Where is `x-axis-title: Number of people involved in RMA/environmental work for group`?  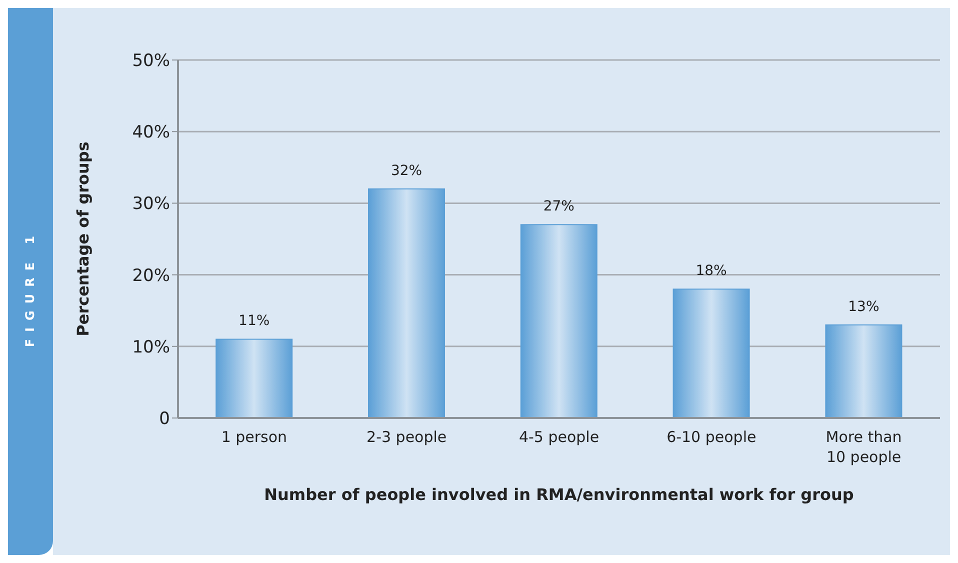 x-axis-title: Number of people involved in RMA/environmental work for group is located at coordinates (559, 494).